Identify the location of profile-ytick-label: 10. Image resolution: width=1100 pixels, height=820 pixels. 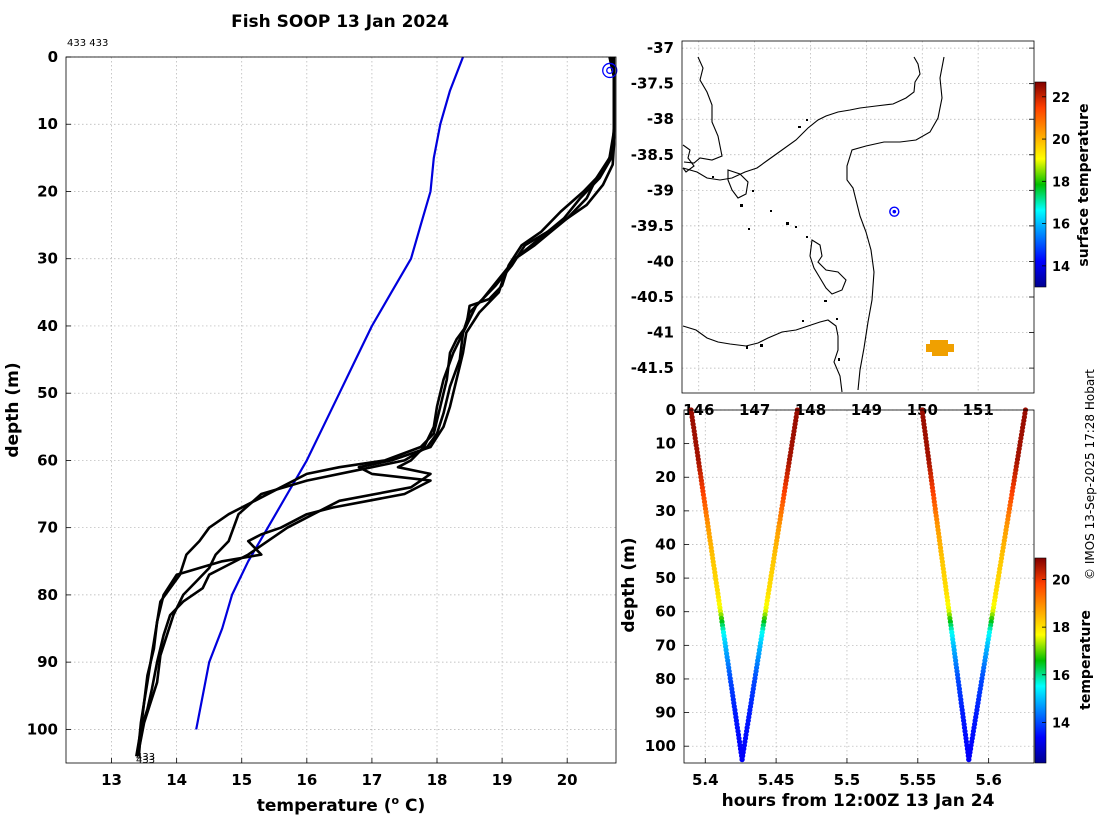
(47, 124).